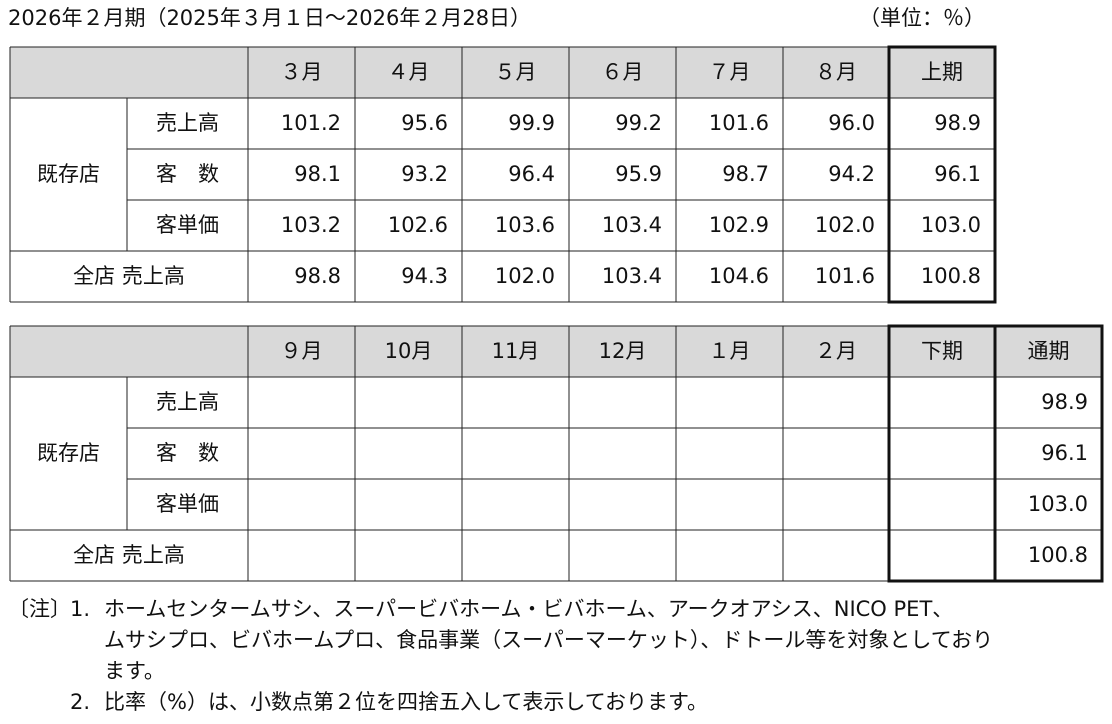 The height and width of the screenshot is (724, 1112). What do you see at coordinates (516, 351) in the screenshot?
I see `column-header: 11月` at bounding box center [516, 351].